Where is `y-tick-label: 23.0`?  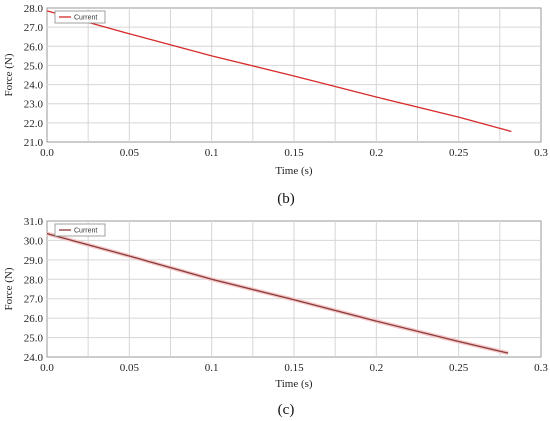 y-tick-label: 23.0 is located at coordinates (34, 105).